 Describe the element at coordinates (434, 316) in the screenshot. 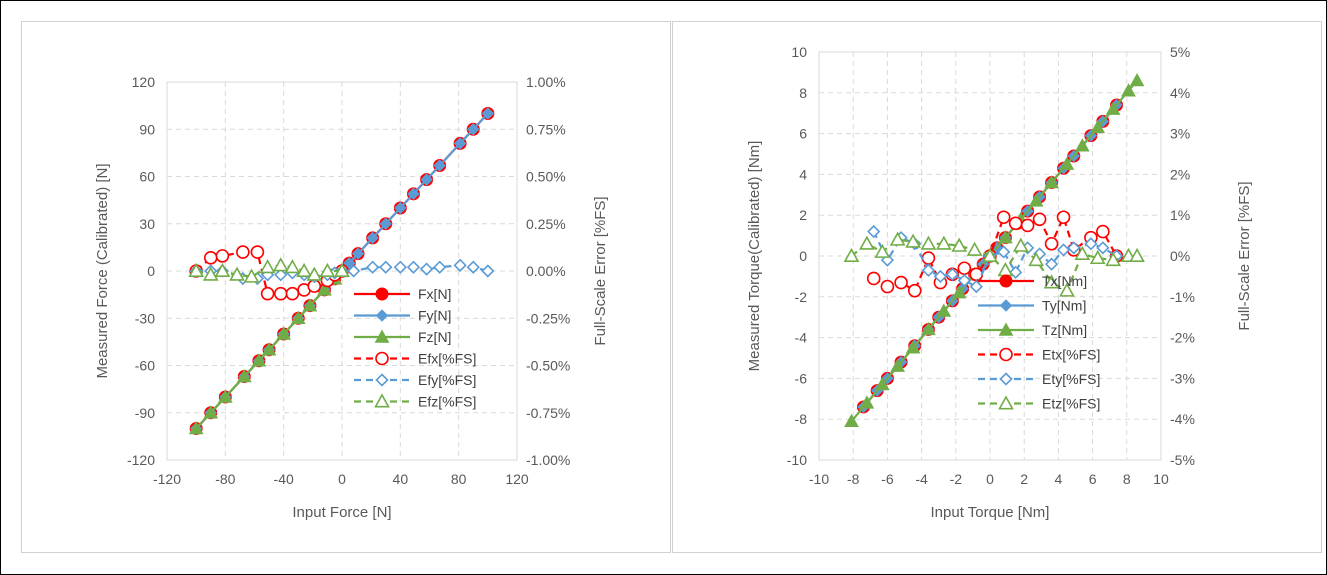

I see `legend-label: Fy[N]` at that location.